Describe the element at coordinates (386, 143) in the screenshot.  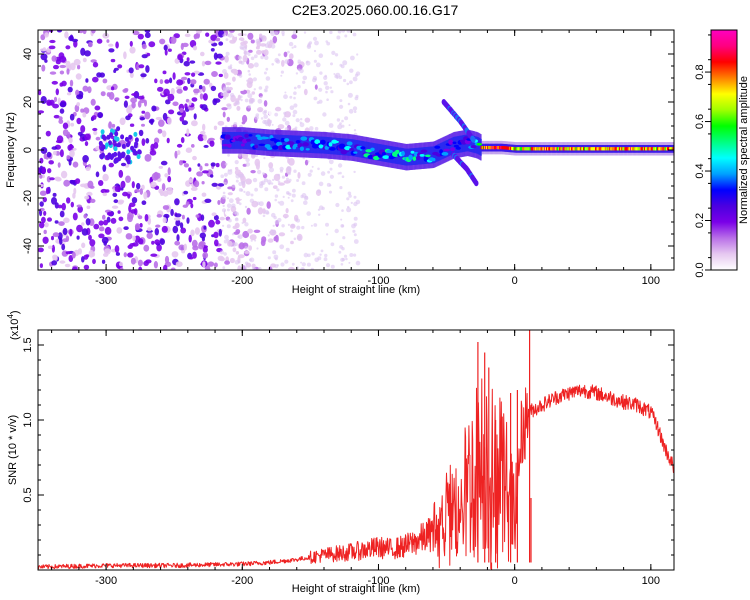
I see `spectrogram-trace` at that location.